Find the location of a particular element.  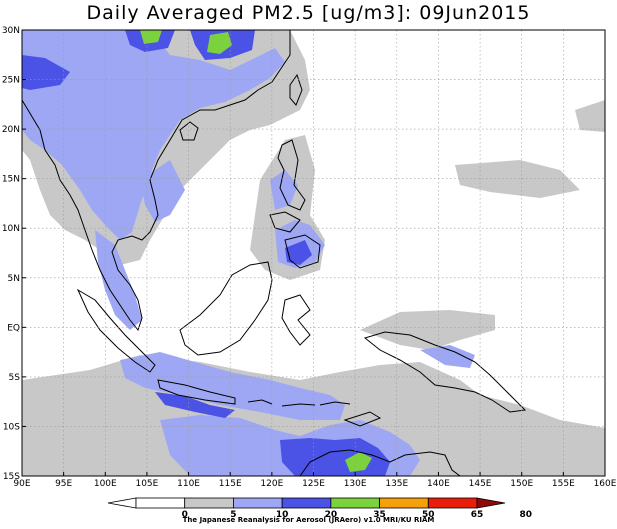

coast-luzon is located at coordinates (291, 175).